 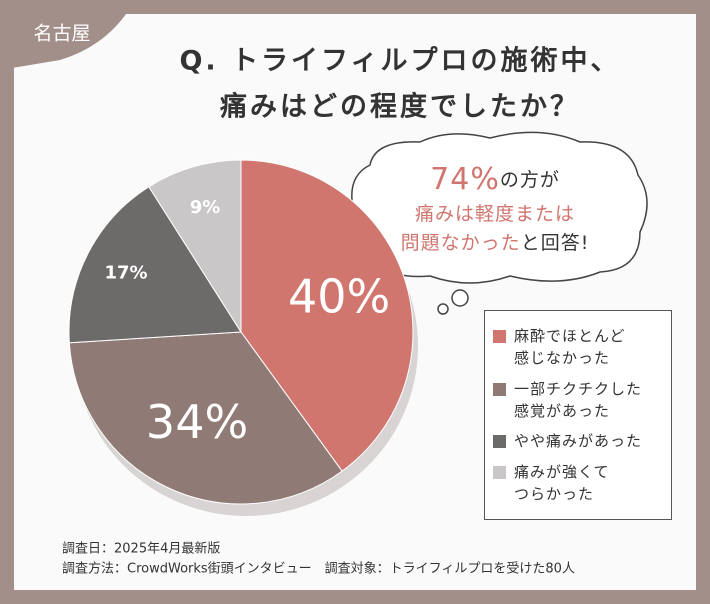 What do you see at coordinates (126, 272) in the screenshot?
I see `data-label: 17%` at bounding box center [126, 272].